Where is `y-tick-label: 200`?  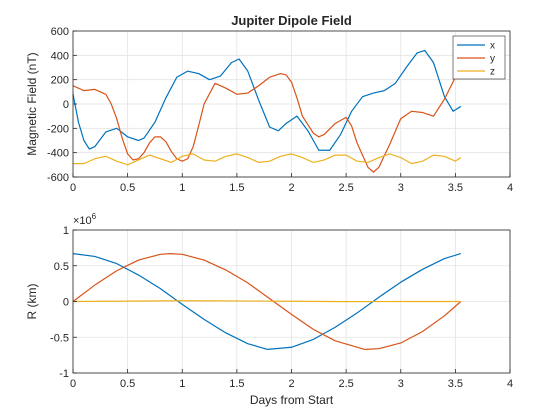 y-tick-label: 200 is located at coordinates (60, 81).